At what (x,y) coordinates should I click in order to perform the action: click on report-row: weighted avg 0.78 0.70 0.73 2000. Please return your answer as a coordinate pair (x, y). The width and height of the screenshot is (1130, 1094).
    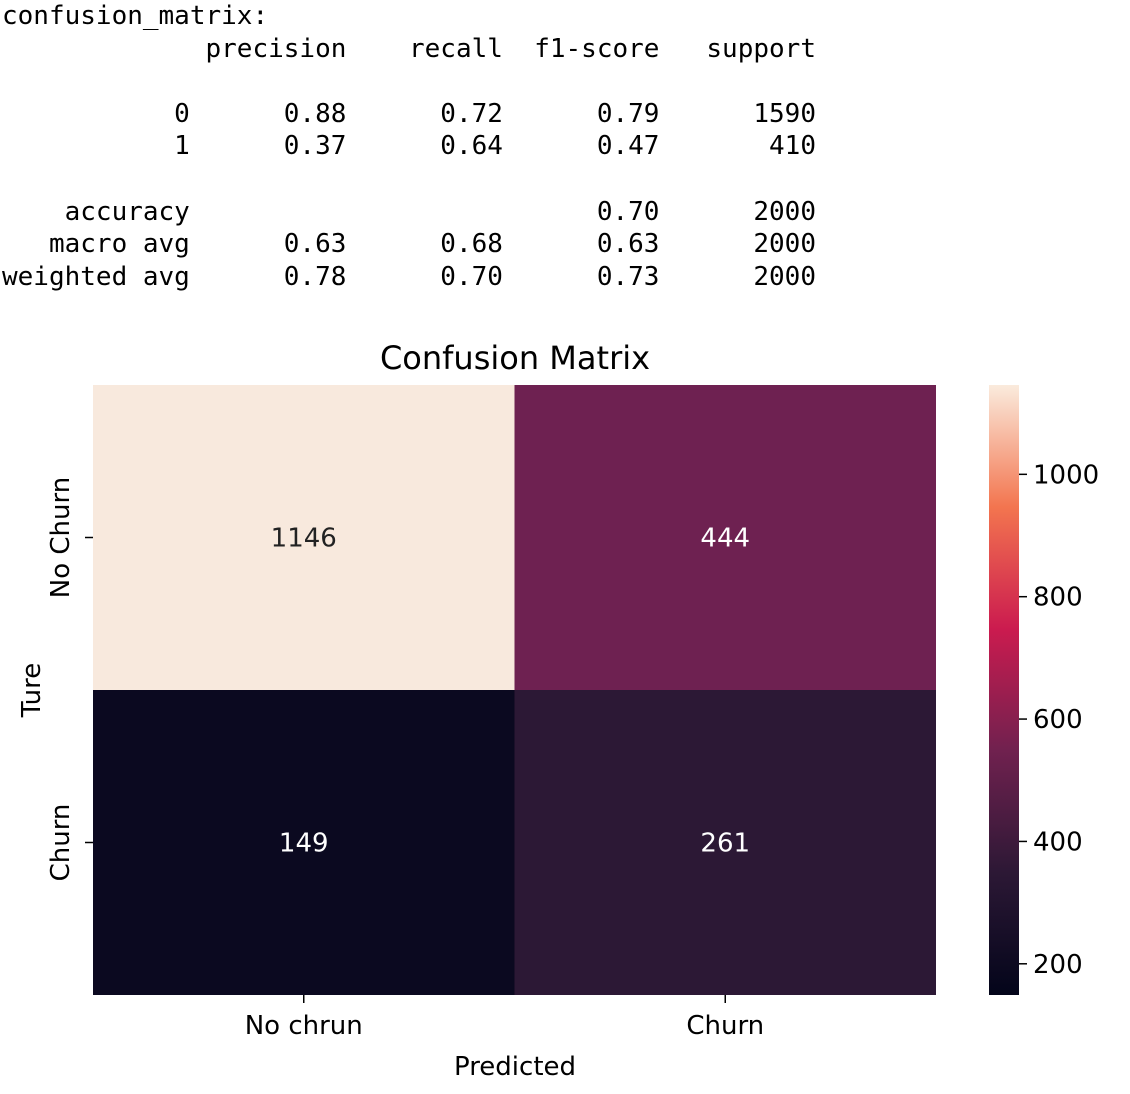
    Looking at the image, I should click on (409, 276).